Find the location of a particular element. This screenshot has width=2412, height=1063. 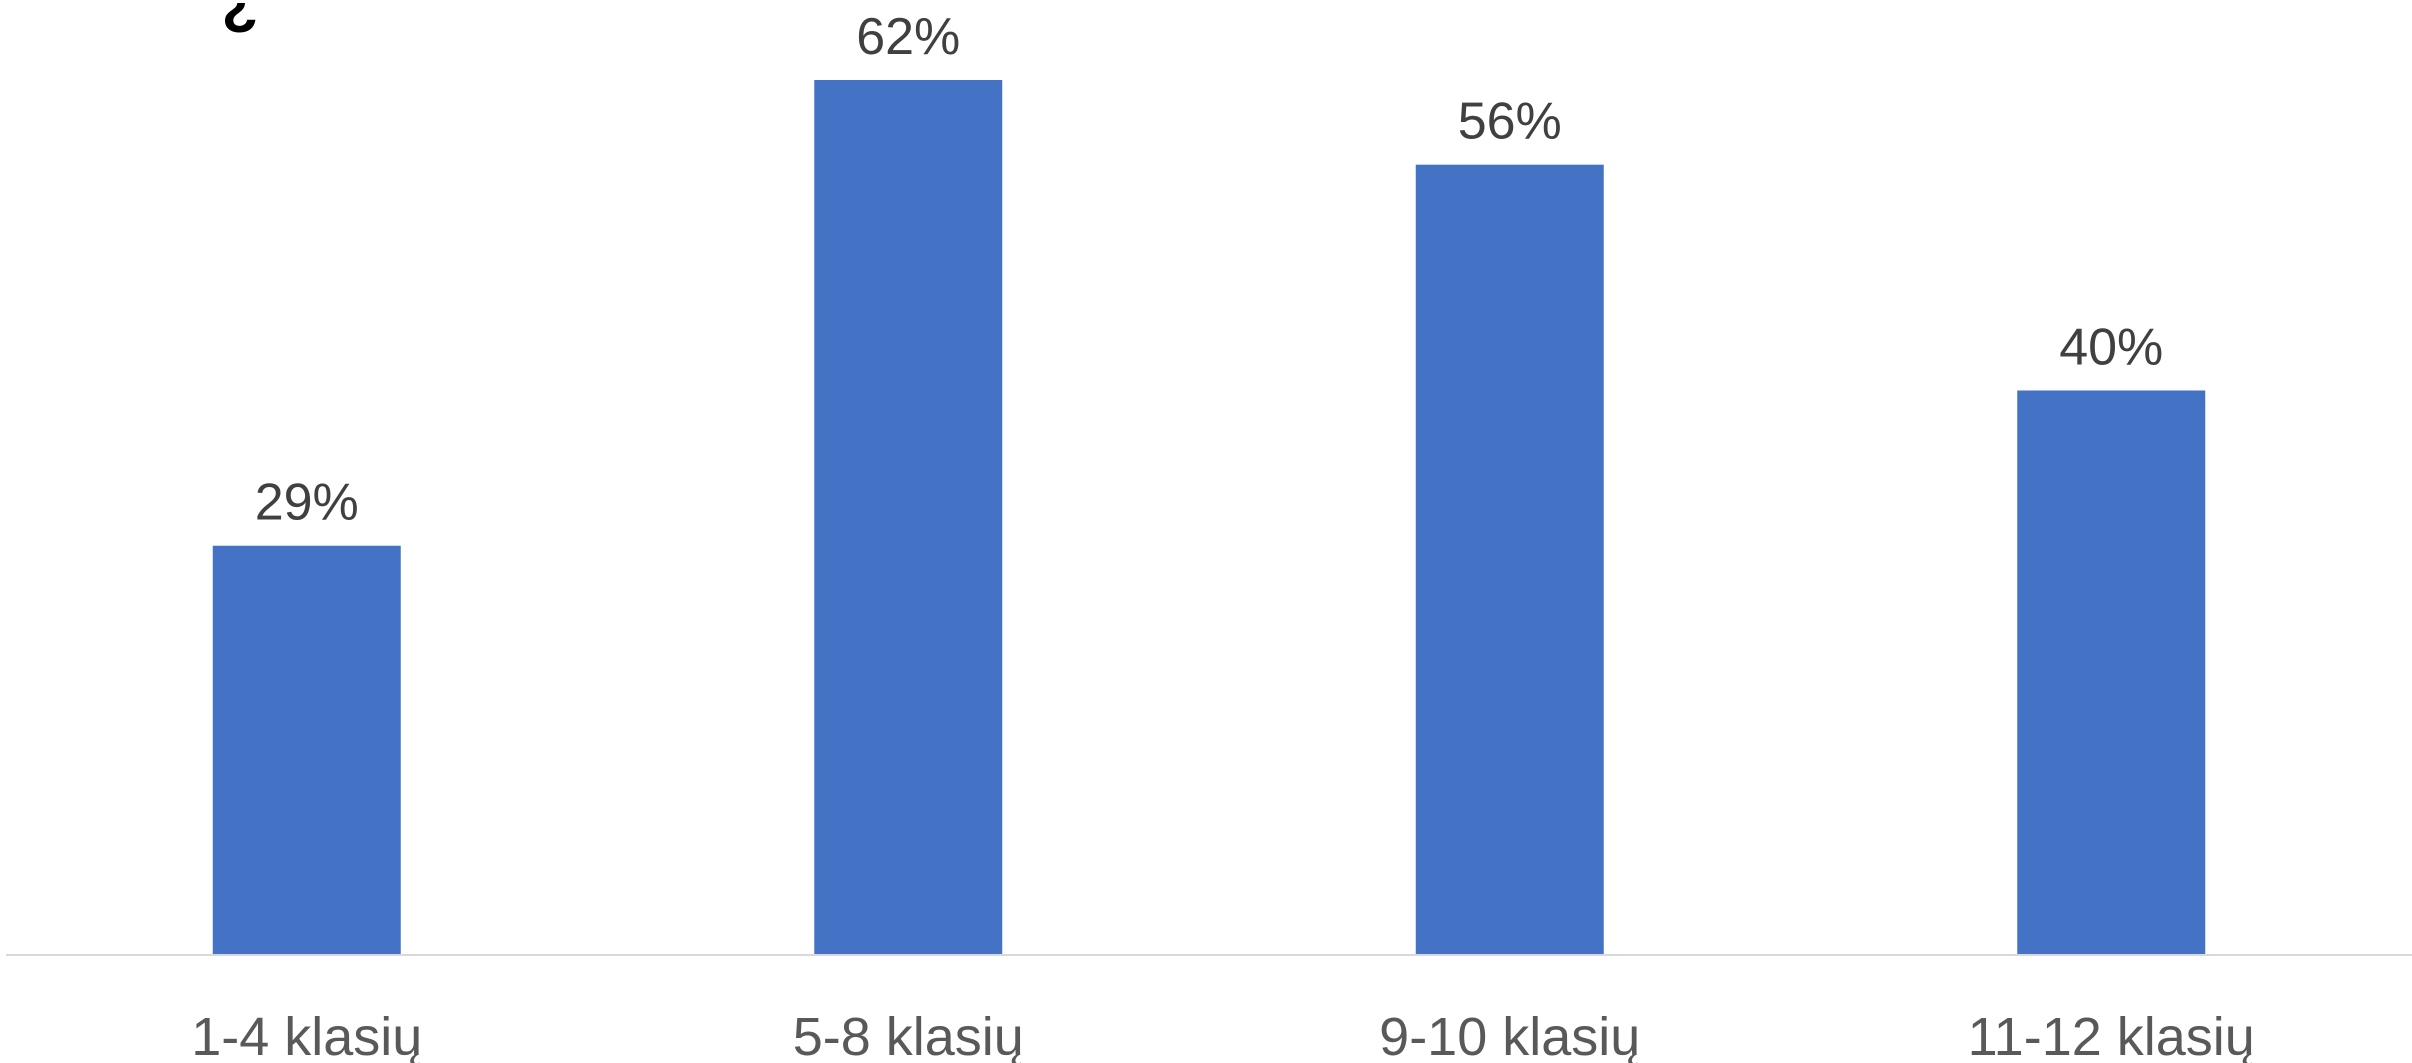

value-label-3: 56% is located at coordinates (1510, 122).